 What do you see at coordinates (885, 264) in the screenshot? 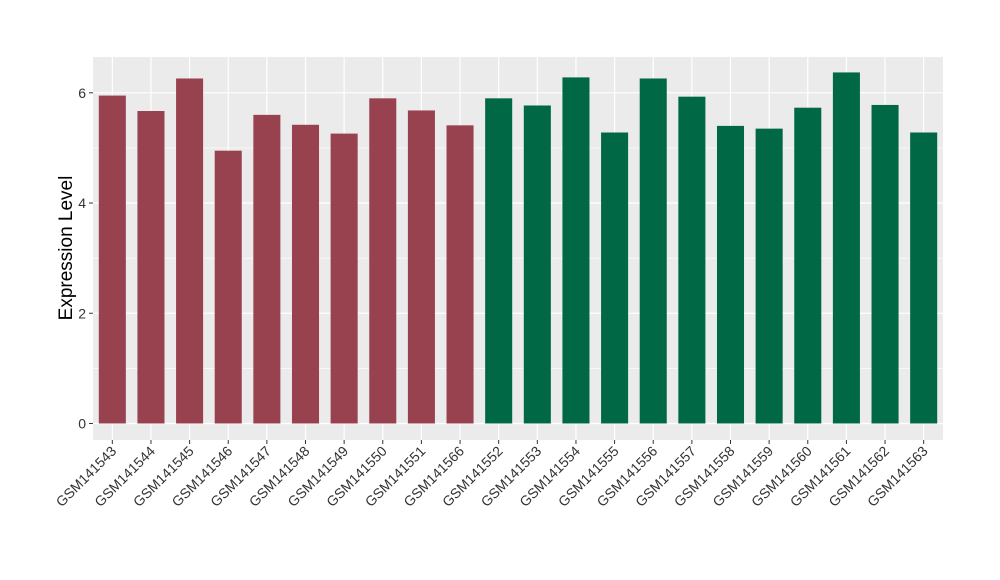
I see `bar-GSM141562` at bounding box center [885, 264].